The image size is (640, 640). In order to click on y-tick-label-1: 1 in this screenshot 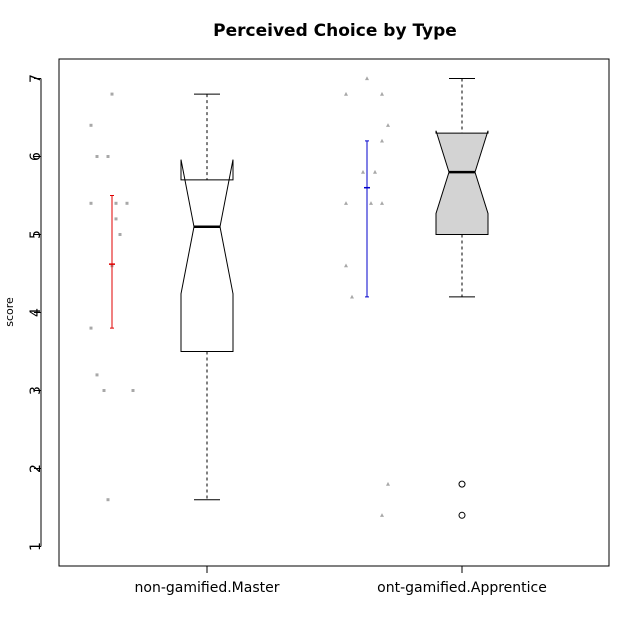, I will do `click(36, 546)`.